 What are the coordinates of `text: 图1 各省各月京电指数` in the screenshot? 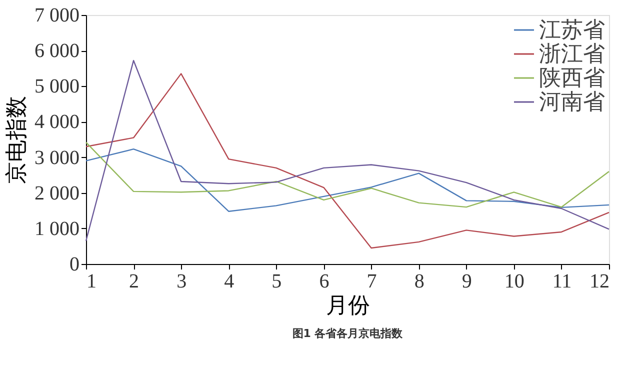 It's located at (348, 333).